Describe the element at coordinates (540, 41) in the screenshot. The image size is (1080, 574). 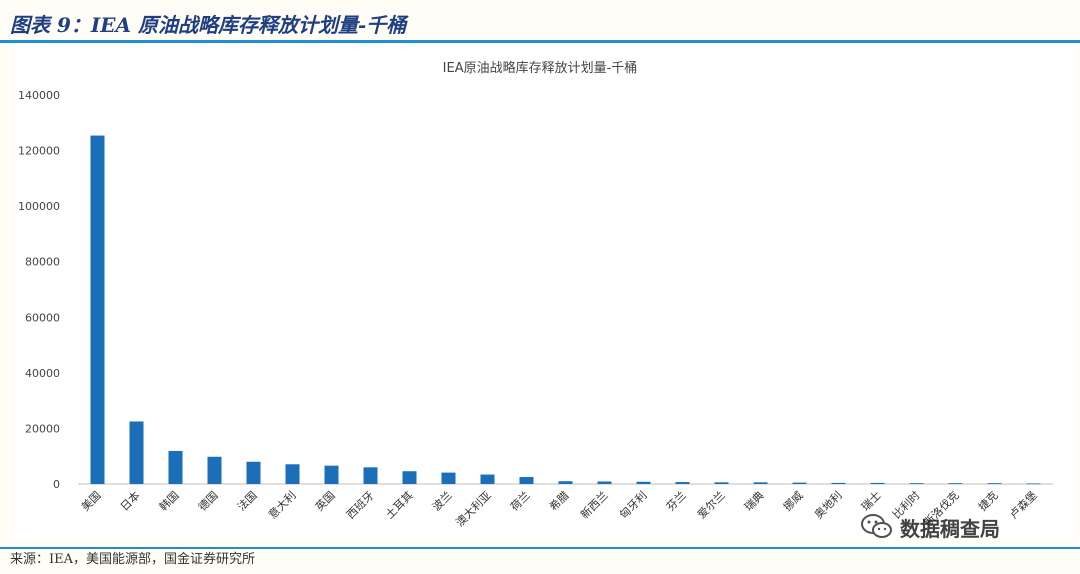
I see `title-rule` at that location.